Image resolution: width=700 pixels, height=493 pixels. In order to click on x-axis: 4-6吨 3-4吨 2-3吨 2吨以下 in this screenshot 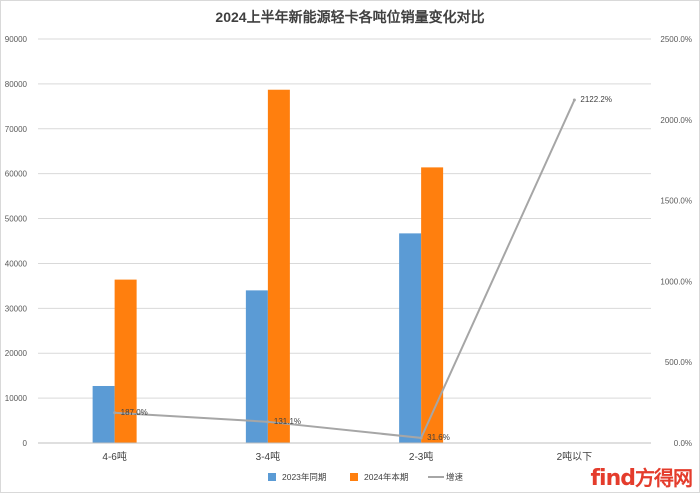, I will do `click(344, 452)`.